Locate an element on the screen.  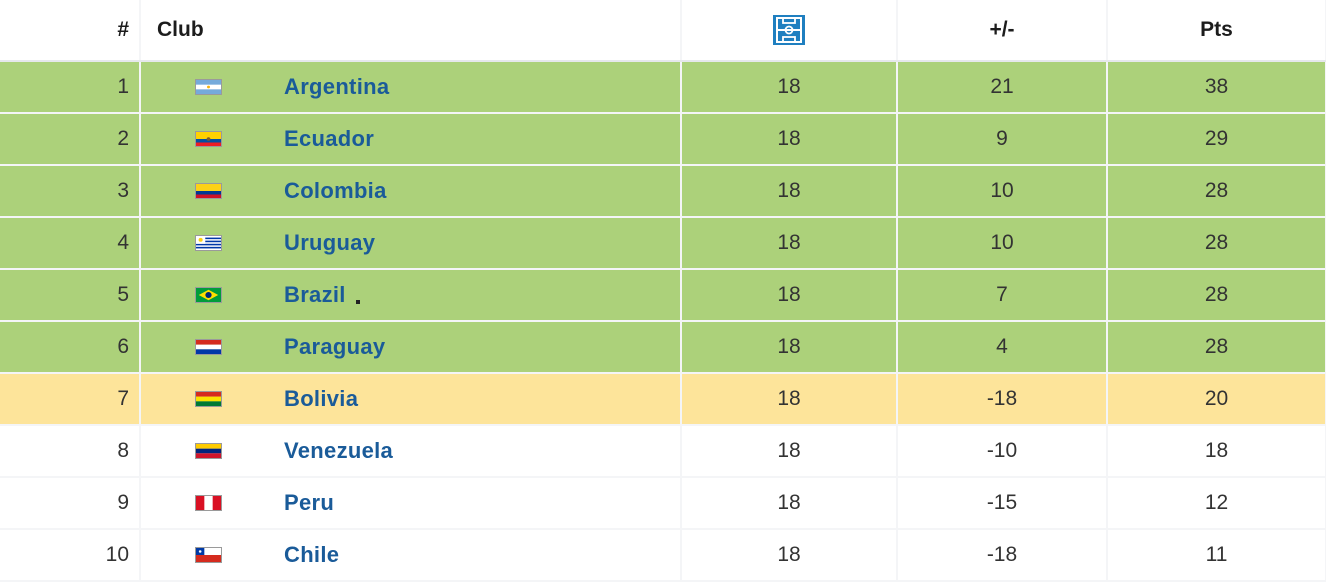
table-row: 8 Venezuela 18 -10 18 is located at coordinates (663, 451).